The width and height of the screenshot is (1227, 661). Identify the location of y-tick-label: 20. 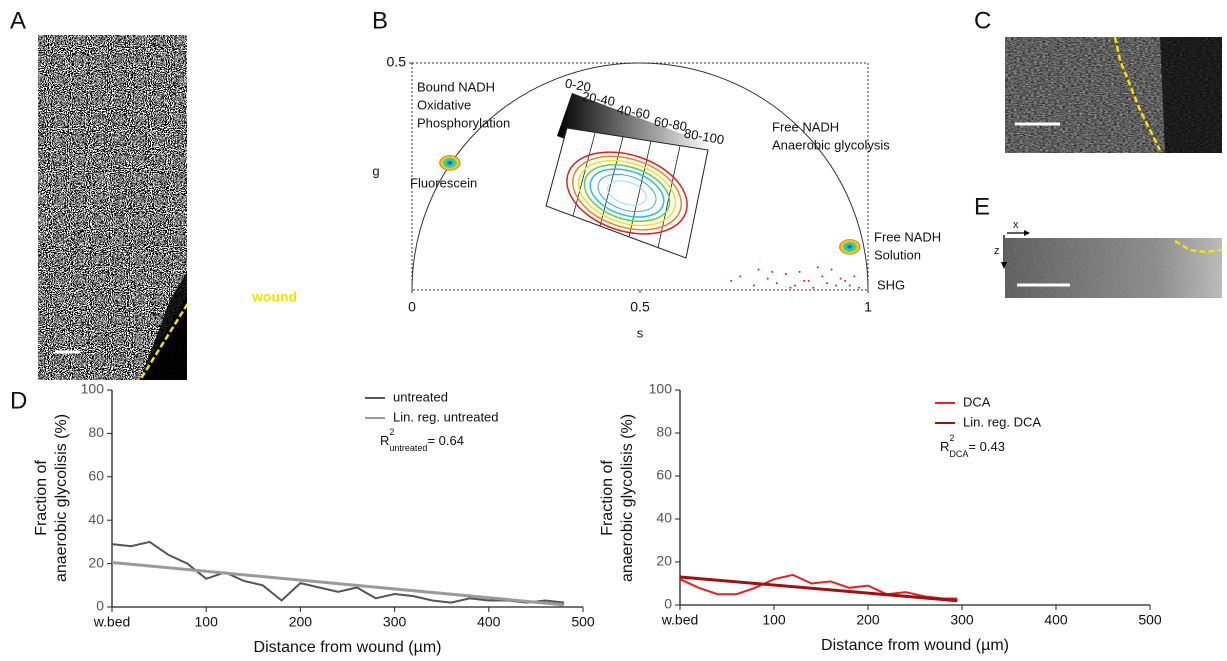
(664, 561).